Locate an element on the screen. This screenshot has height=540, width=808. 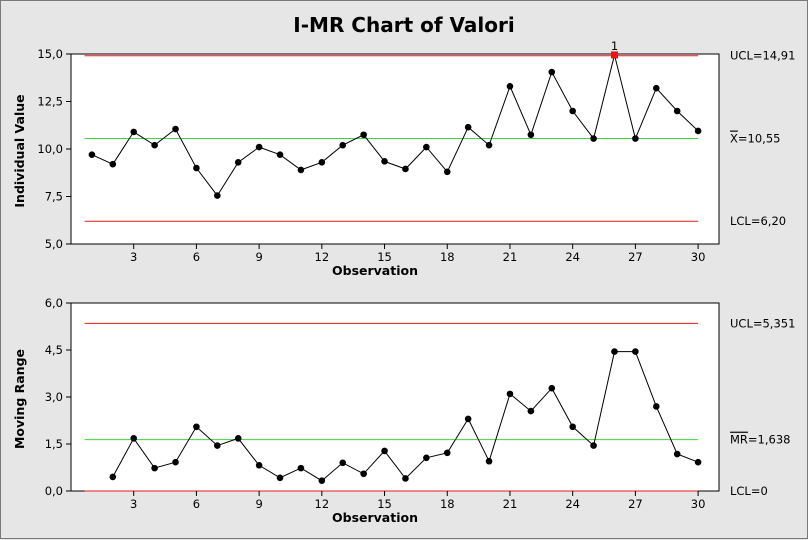
moving_range-x-axis-label: Observation is located at coordinates (375, 517).